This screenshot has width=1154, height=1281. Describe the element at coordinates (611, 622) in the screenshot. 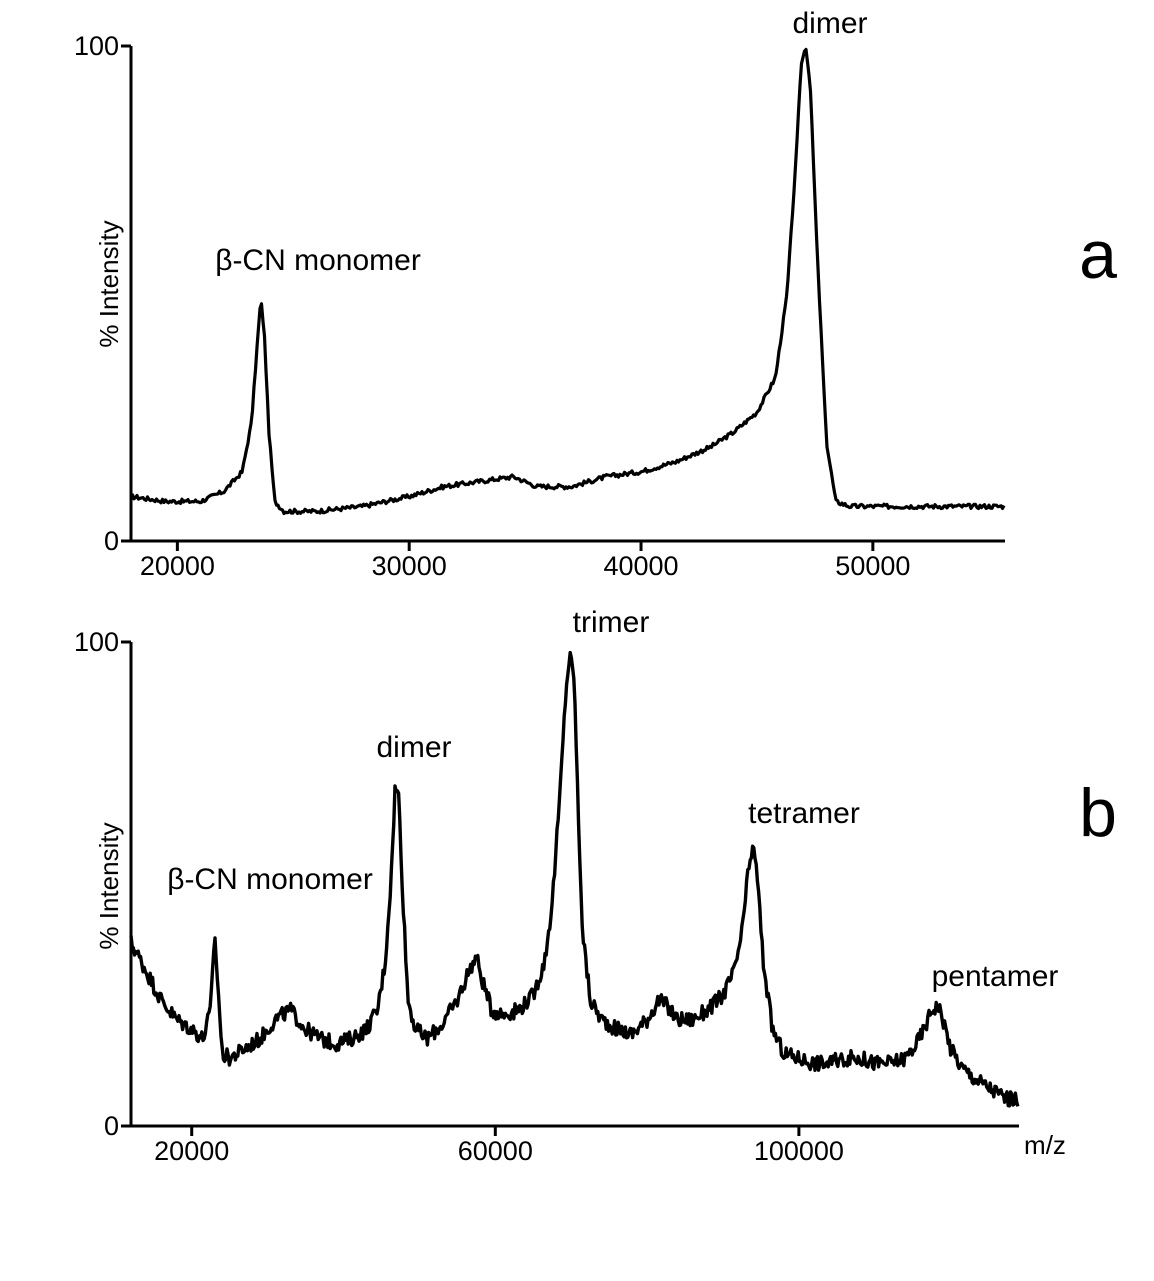

I see `peak-label: trimer` at that location.